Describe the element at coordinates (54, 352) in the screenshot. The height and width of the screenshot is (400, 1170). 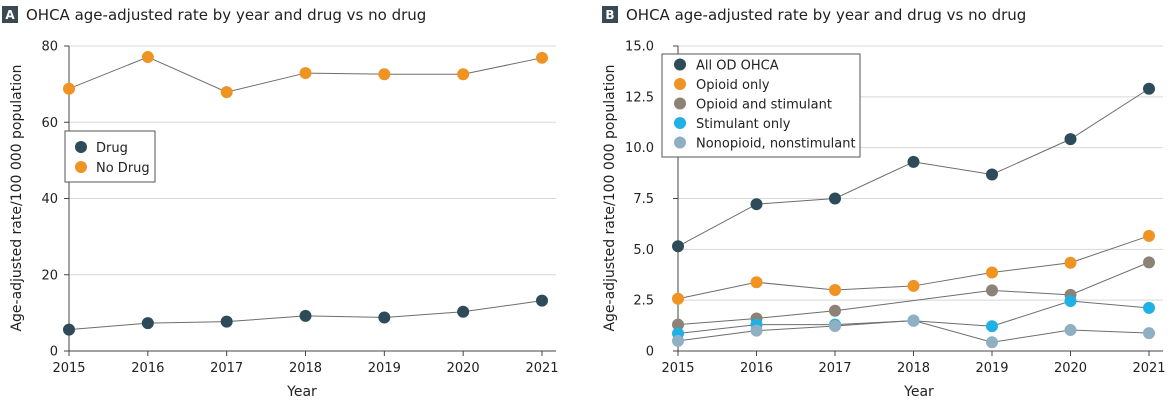
I see `panel-a-y-tick-label: 0` at that location.